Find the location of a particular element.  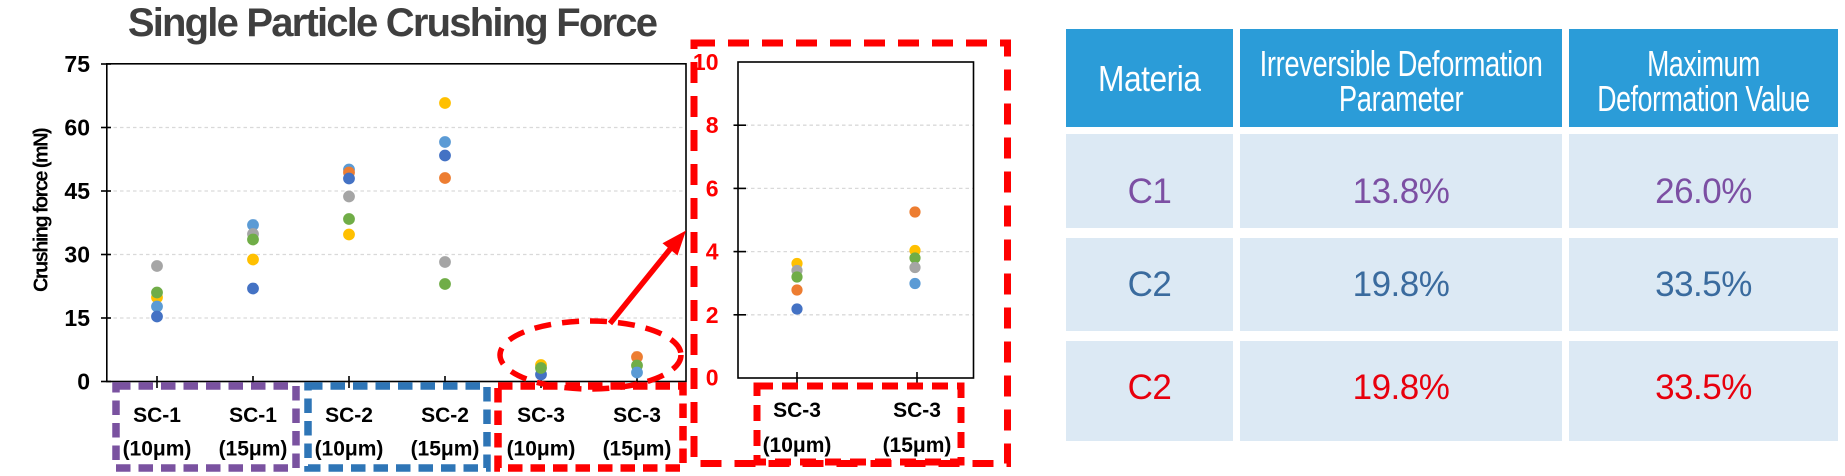

svg-text: 10 is located at coordinates (706, 62).